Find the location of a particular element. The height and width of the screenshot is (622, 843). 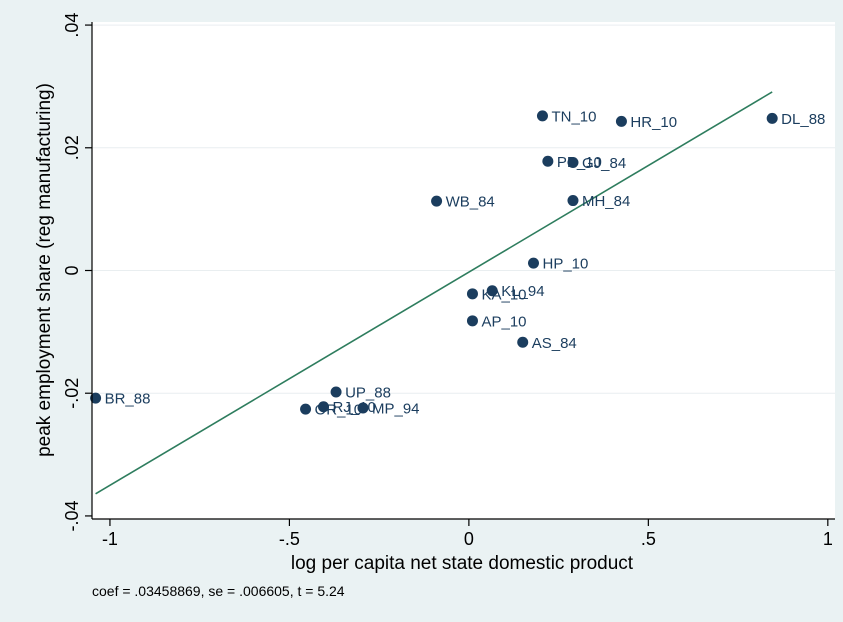

point-label: GJ_84 is located at coordinates (604, 163).